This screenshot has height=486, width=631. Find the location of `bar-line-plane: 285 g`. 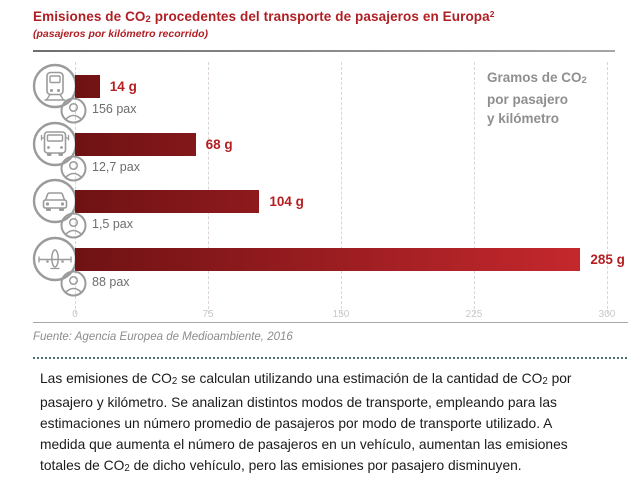

bar-line-plane: 285 g is located at coordinates (350, 259).